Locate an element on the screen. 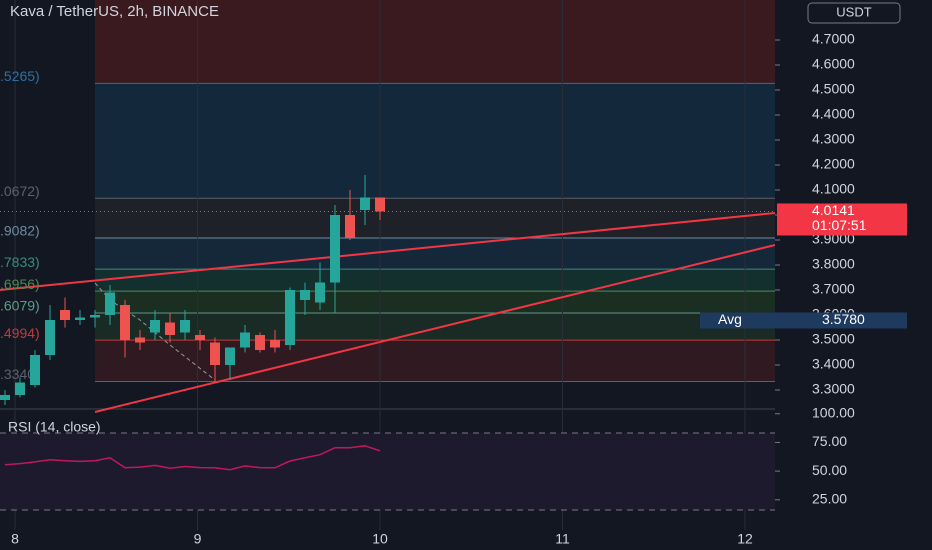 The height and width of the screenshot is (550, 932). fib-label: .0672) is located at coordinates (20, 191).